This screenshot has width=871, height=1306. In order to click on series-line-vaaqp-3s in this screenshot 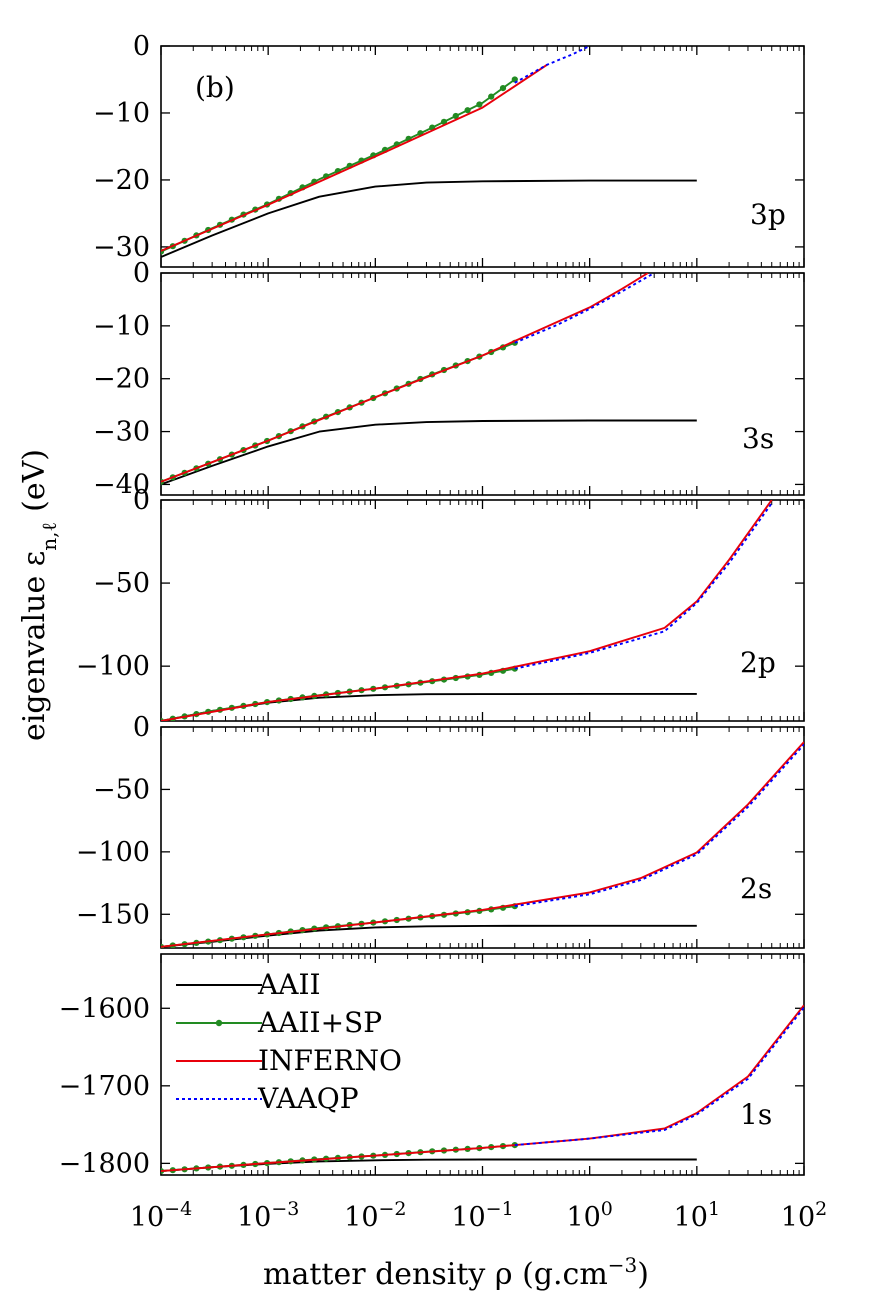, I will do `click(584, 308)`.